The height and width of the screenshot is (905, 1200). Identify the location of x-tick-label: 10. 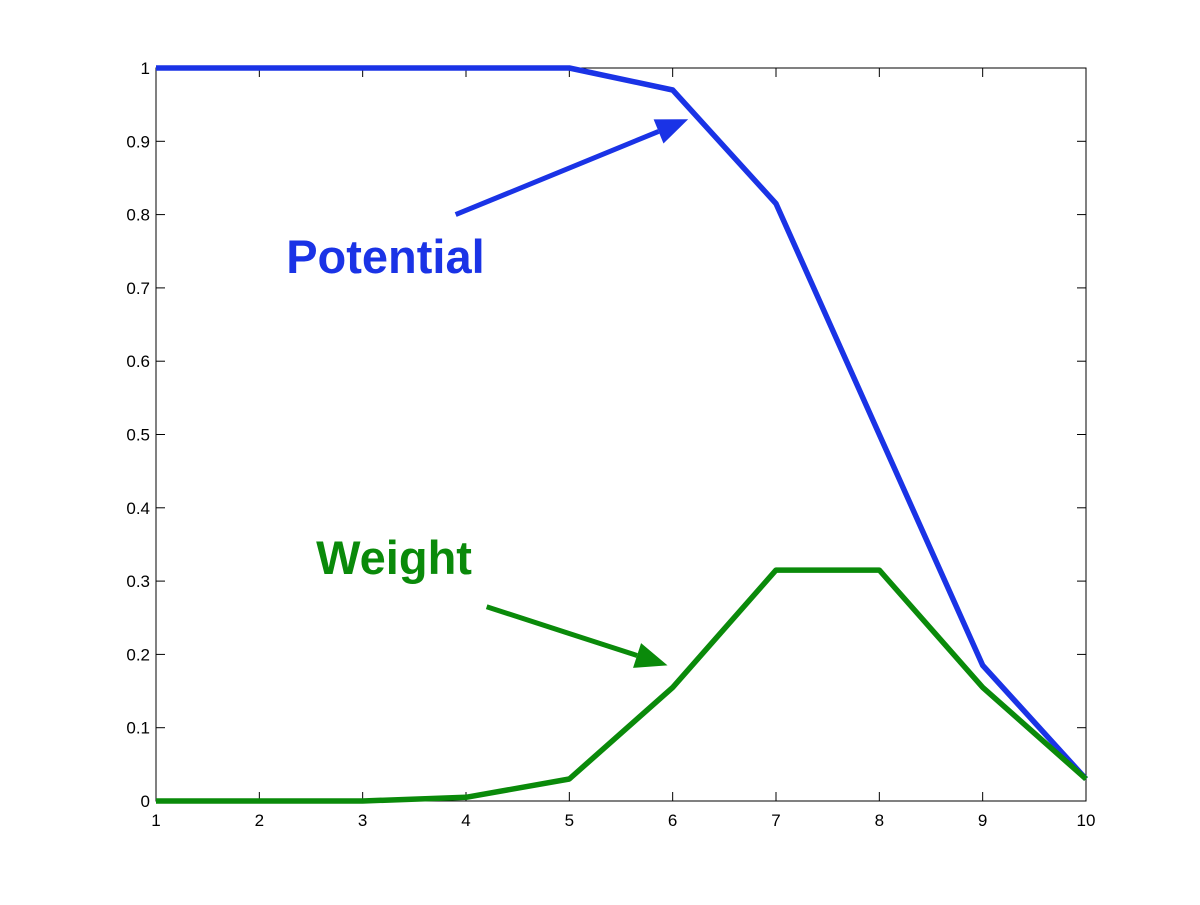
(1086, 820).